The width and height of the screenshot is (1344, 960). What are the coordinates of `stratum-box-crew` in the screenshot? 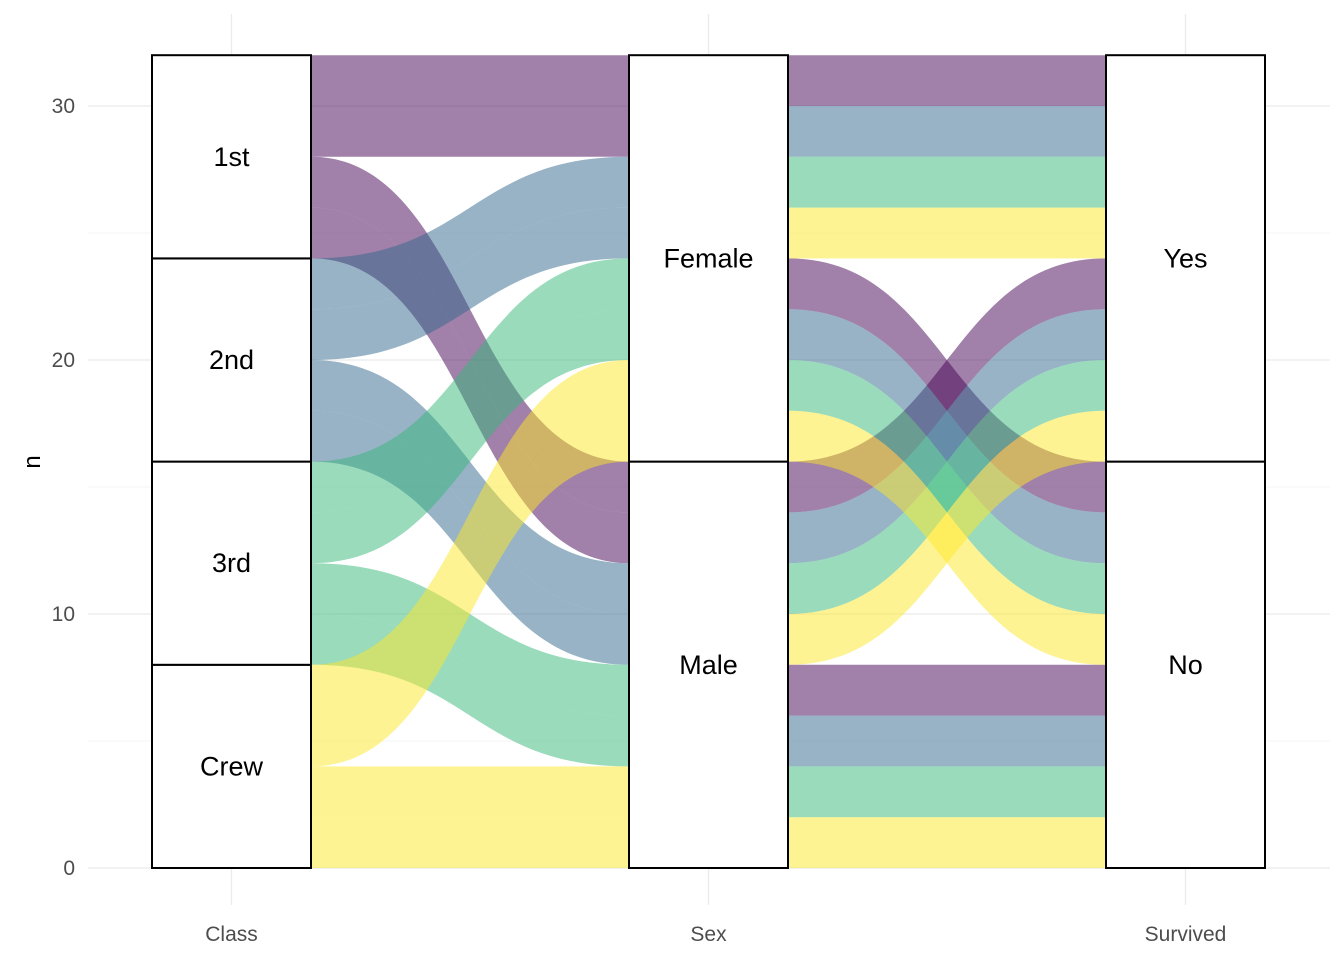 It's located at (231, 766).